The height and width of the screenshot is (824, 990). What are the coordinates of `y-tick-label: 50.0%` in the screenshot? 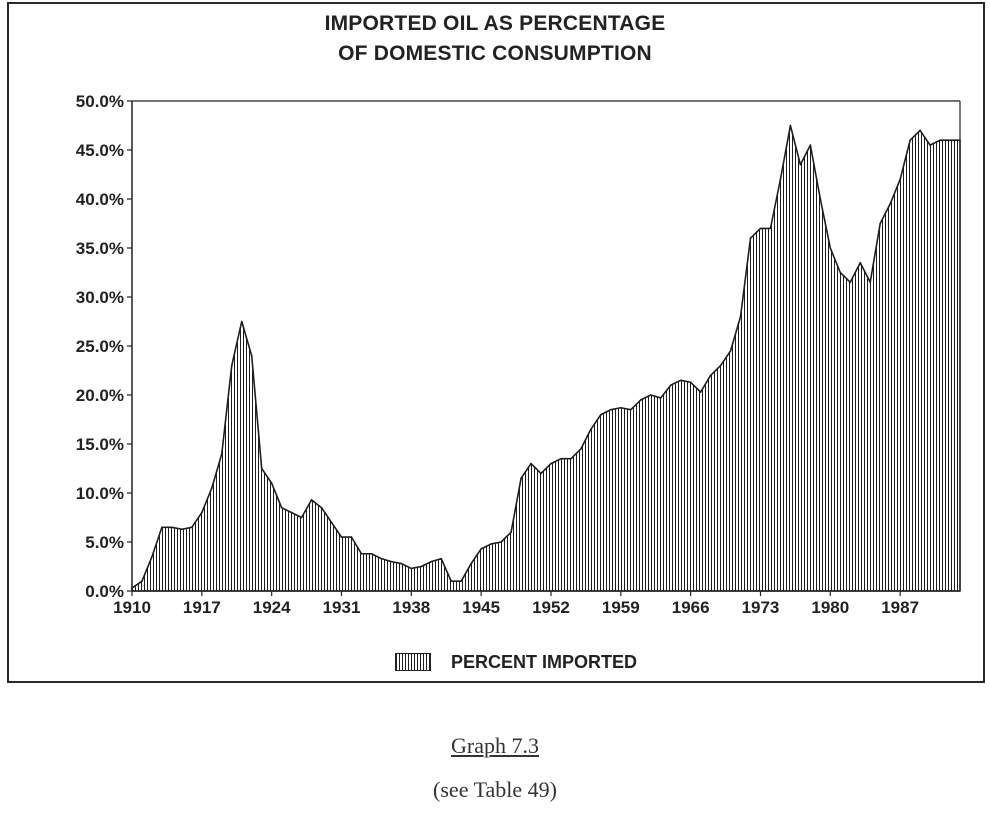 It's located at (100, 101).